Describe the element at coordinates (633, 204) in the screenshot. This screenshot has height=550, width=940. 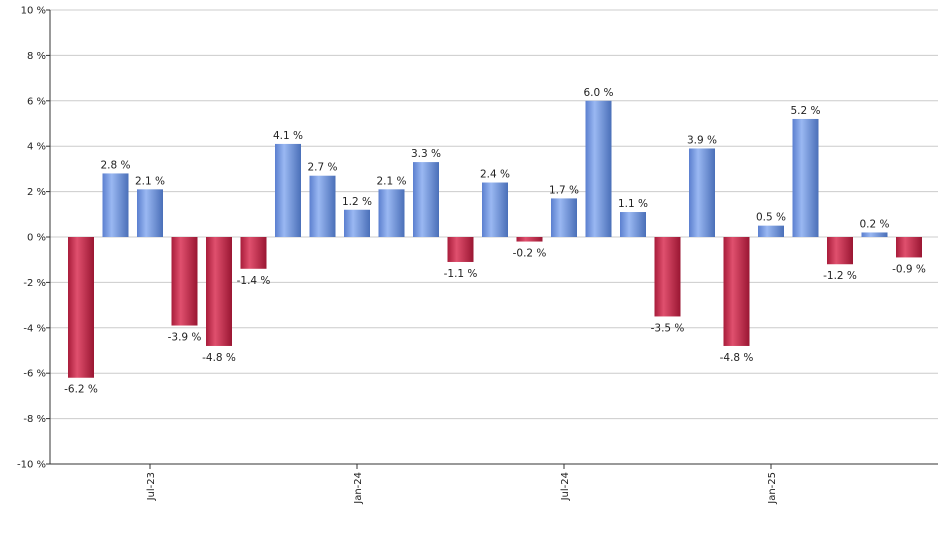
I see `data-label: 1.1 %` at that location.